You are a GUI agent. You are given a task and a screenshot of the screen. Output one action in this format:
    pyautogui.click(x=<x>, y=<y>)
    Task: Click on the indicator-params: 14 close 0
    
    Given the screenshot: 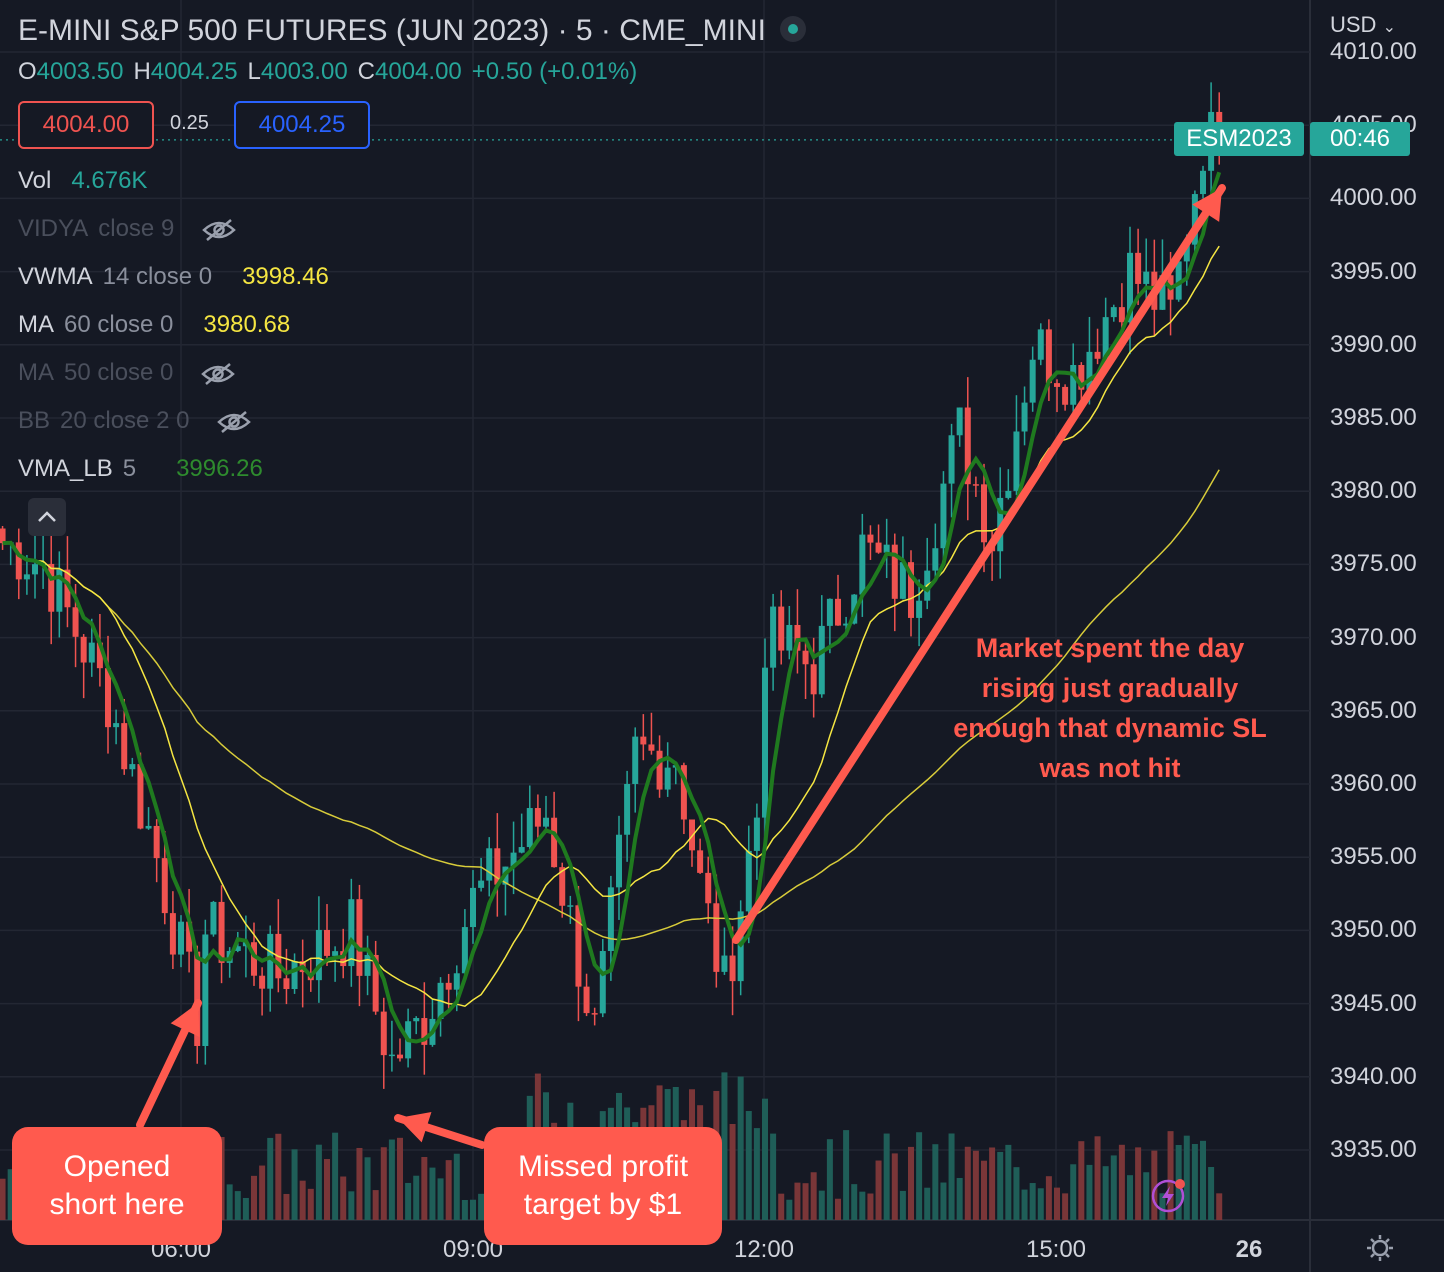 What is the action you would take?
    pyautogui.click(x=157, y=276)
    